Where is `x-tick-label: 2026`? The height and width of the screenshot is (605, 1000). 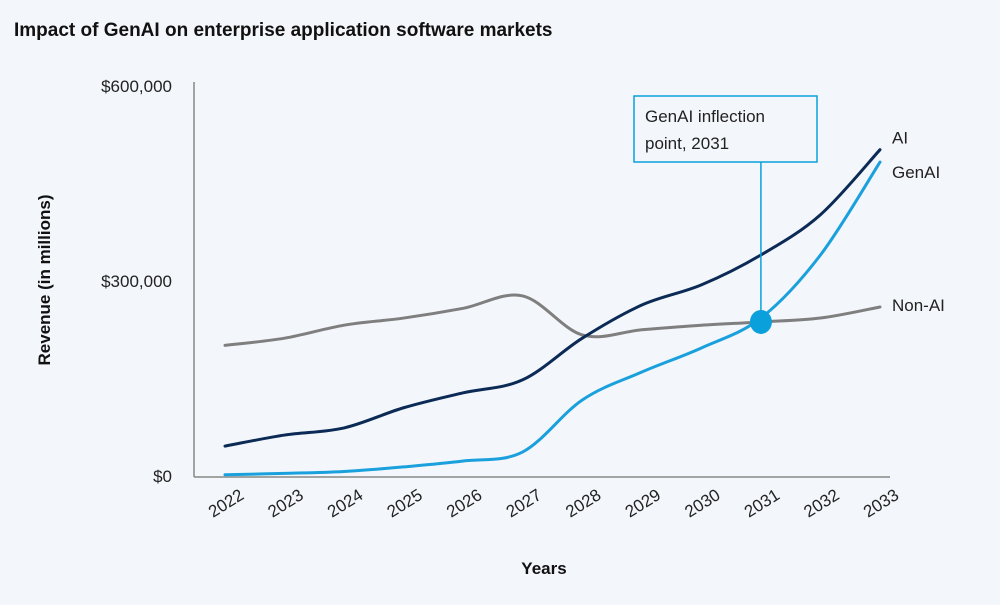 x-tick-label: 2026 is located at coordinates (464, 503).